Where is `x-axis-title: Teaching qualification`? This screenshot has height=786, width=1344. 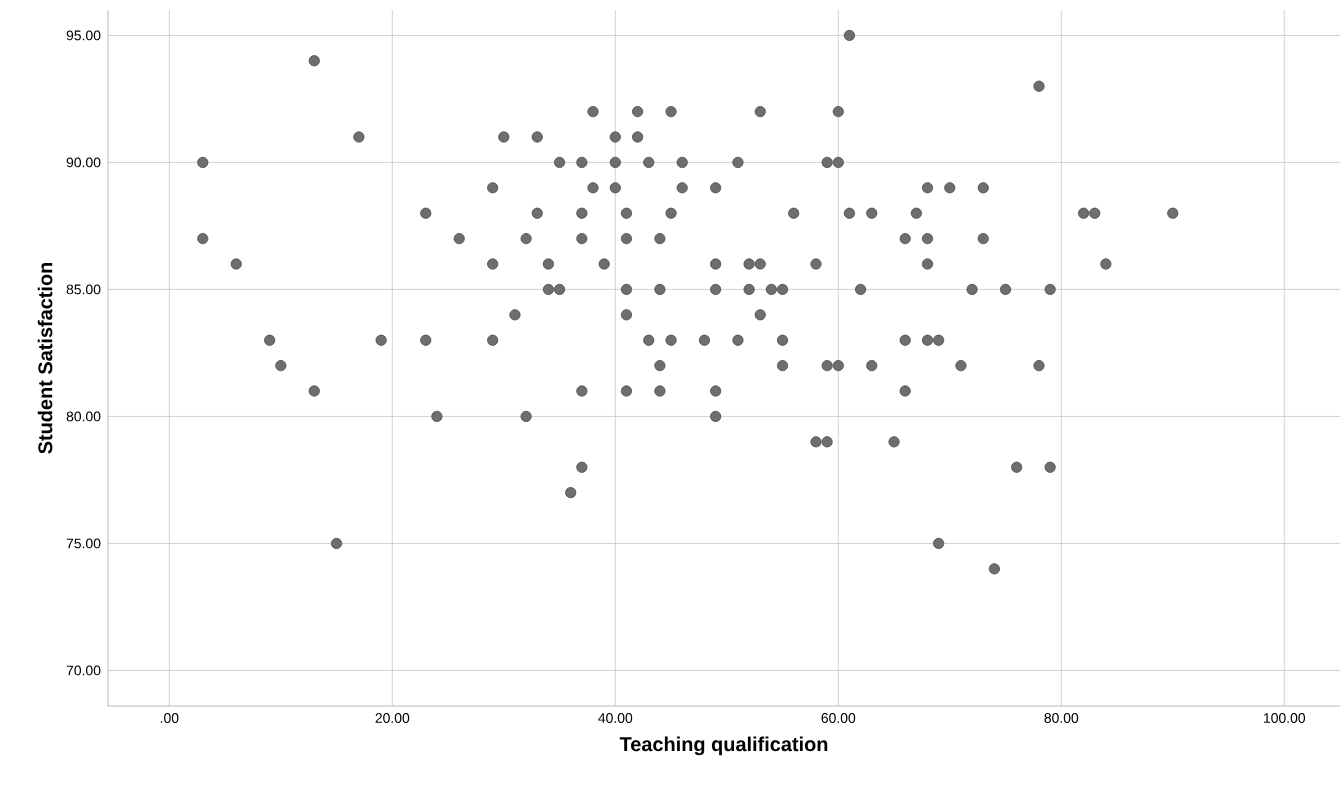 x-axis-title: Teaching qualification is located at coordinates (723, 746).